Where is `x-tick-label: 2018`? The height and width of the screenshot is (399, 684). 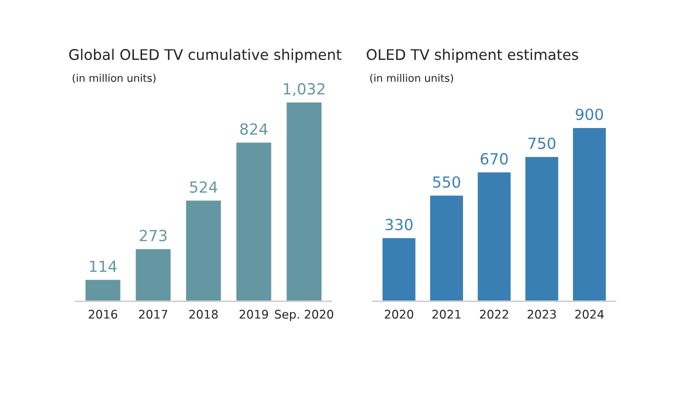 x-tick-label: 2018 is located at coordinates (203, 314).